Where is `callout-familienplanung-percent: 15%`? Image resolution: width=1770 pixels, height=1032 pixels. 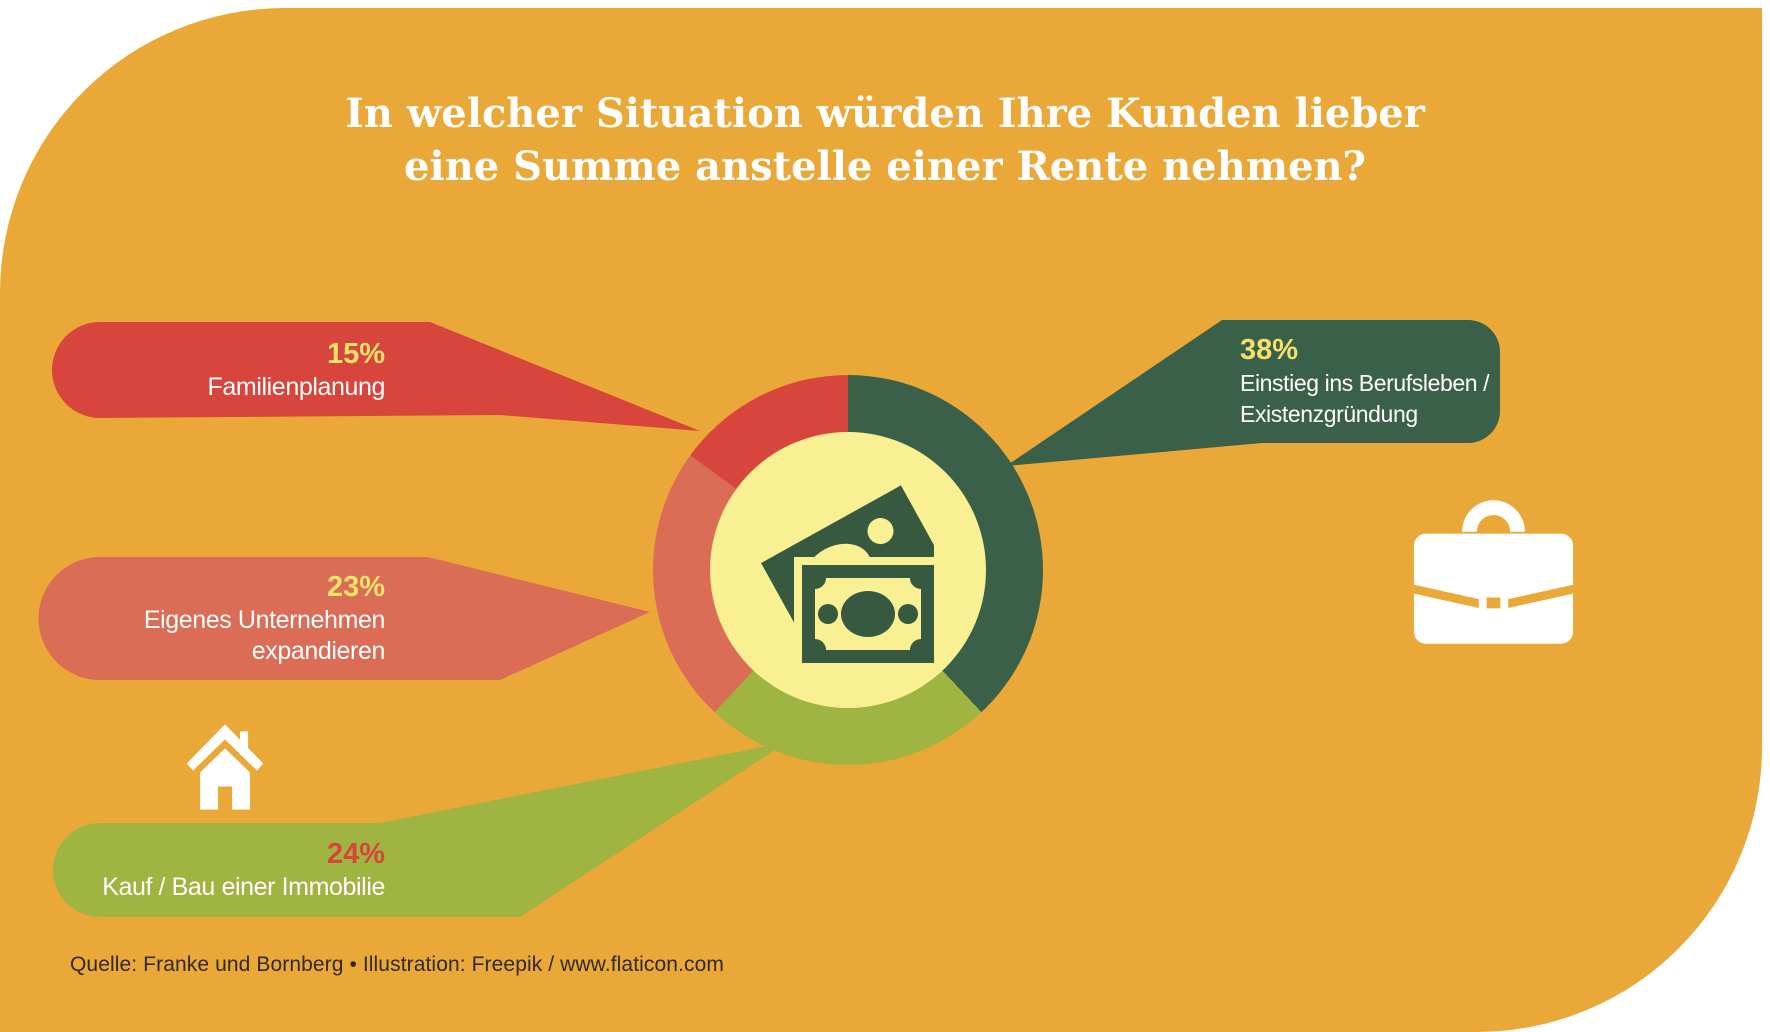
callout-familienplanung-percent: 15% is located at coordinates (355, 354).